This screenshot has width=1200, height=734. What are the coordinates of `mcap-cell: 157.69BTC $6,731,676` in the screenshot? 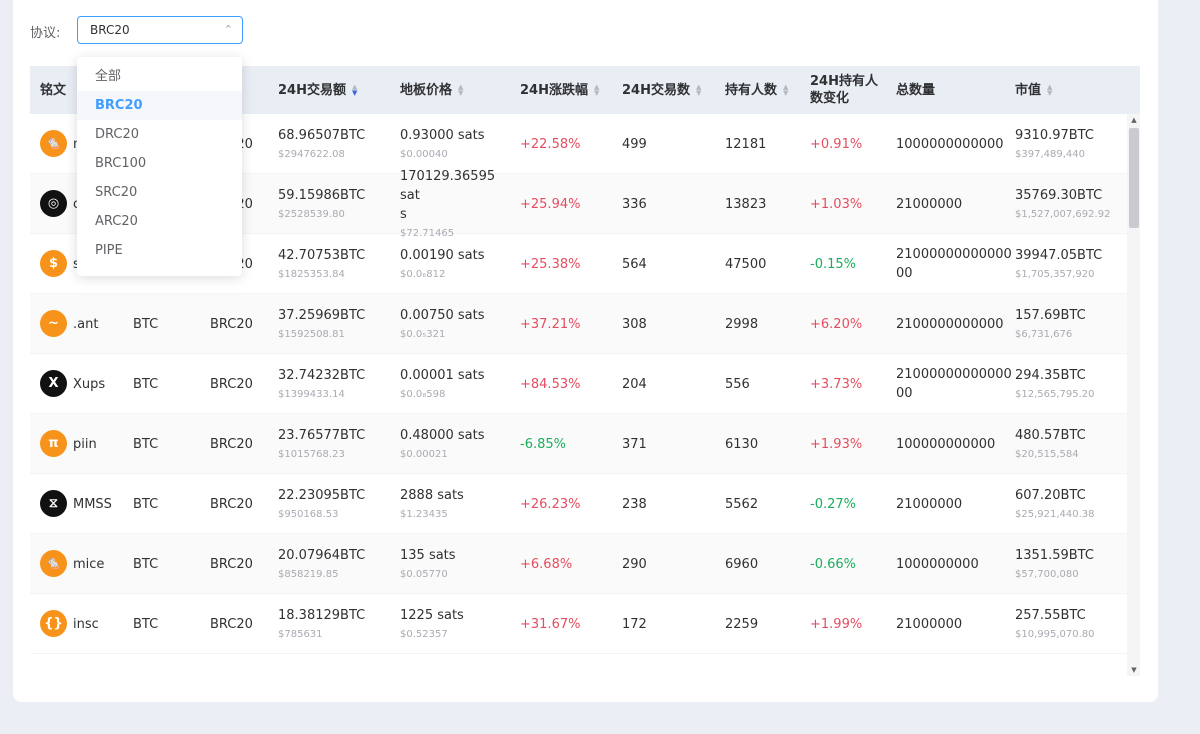 It's located at (1050, 323).